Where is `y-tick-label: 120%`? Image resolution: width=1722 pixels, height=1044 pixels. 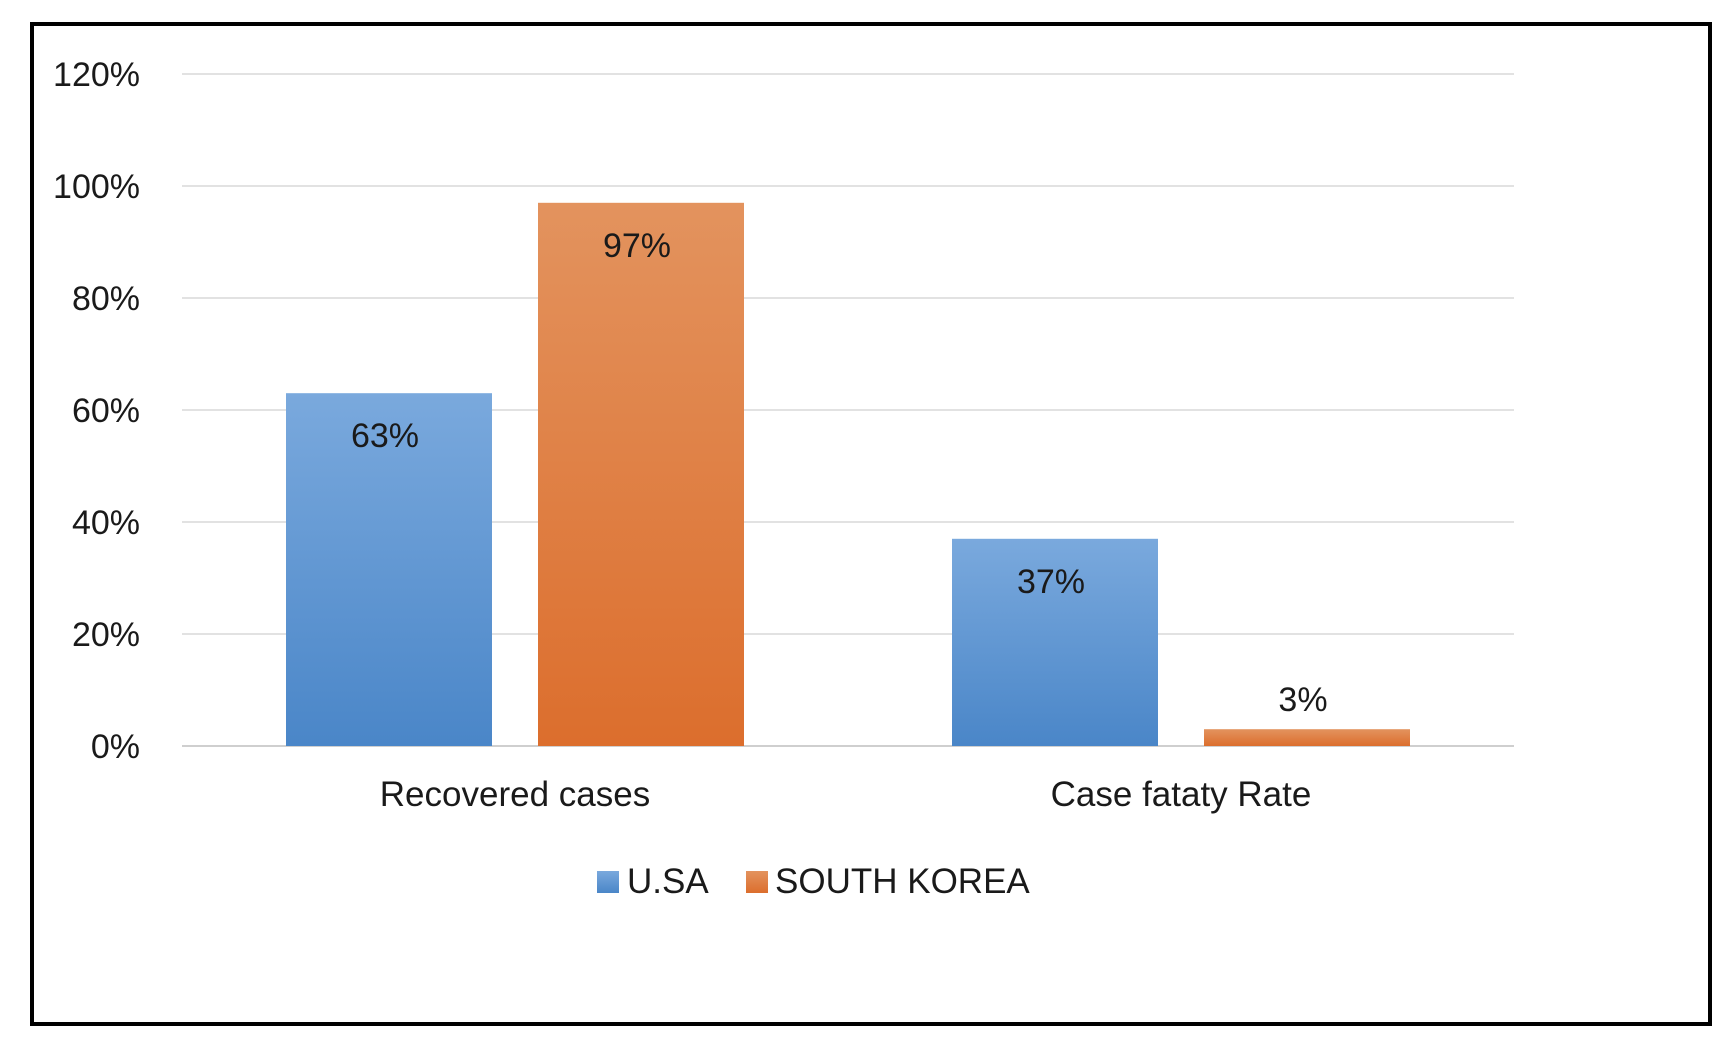
y-tick-label: 120% is located at coordinates (96, 75).